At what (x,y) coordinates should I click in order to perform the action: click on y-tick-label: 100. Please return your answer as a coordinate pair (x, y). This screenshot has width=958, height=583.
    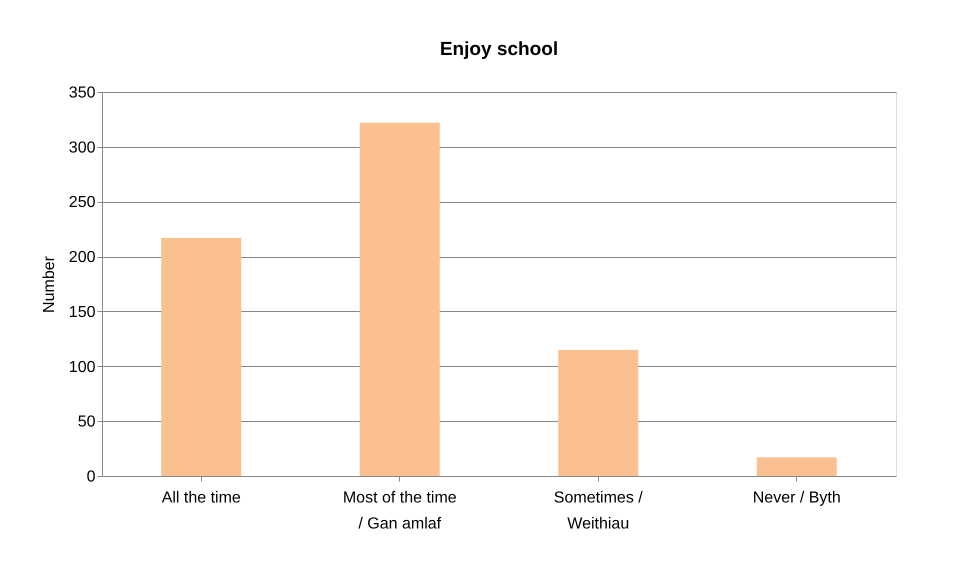
    Looking at the image, I should click on (82, 367).